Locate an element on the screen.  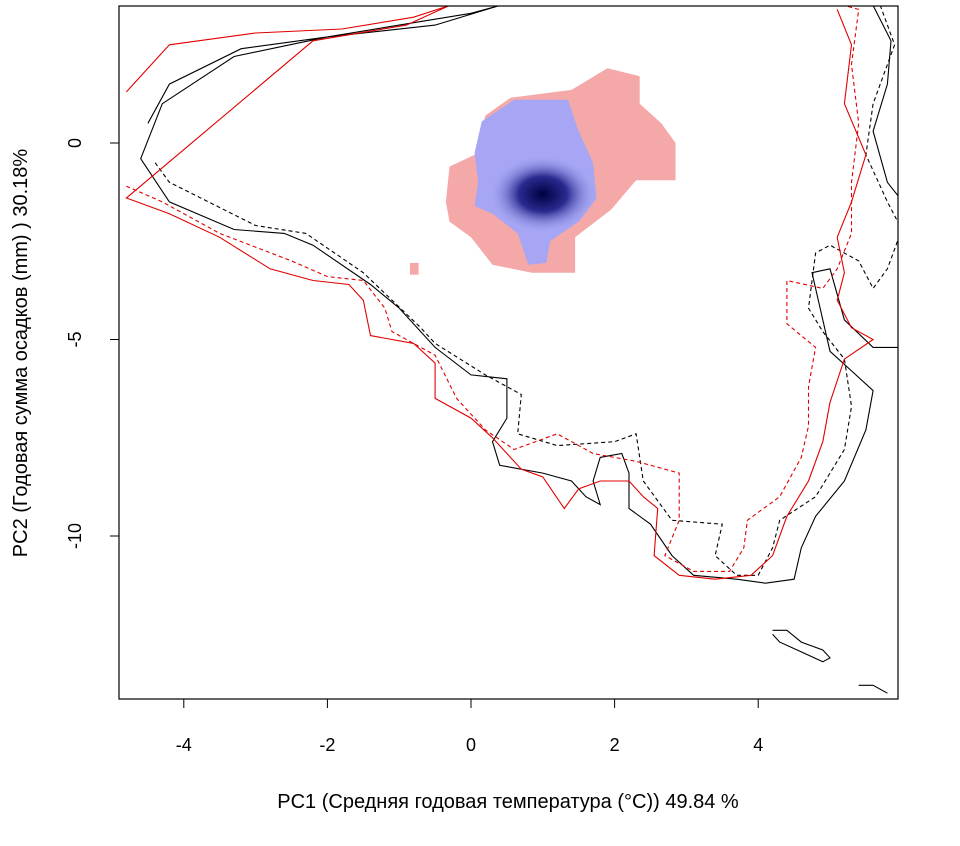
y-tick-label: -5 is located at coordinates (75, 339).